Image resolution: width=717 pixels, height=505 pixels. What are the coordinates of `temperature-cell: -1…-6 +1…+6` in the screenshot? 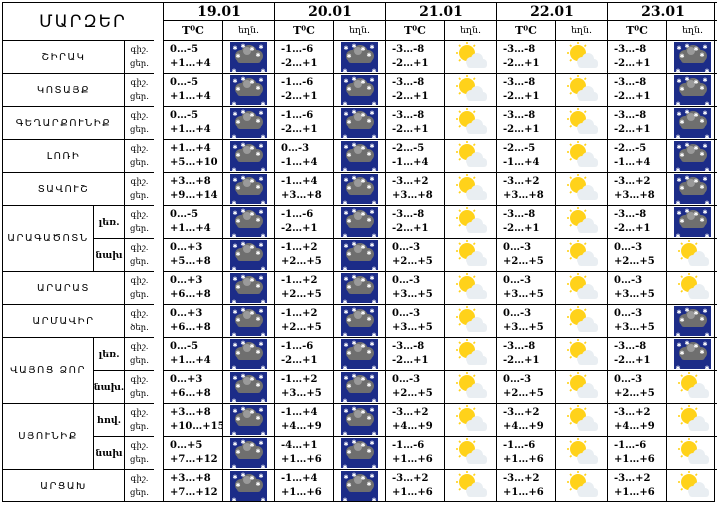 It's located at (636, 452).